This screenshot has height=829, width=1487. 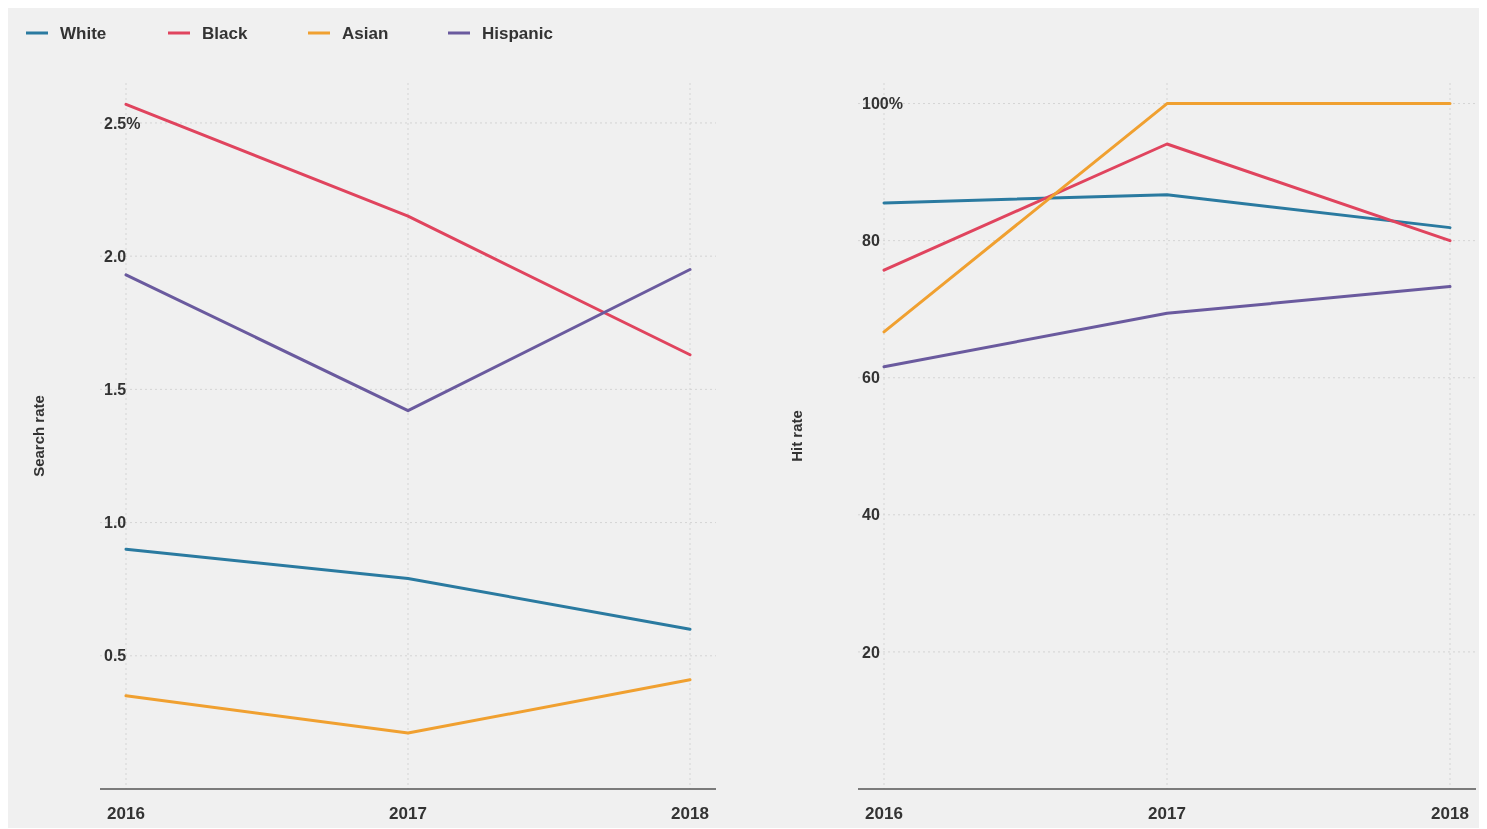 I want to click on y-tick-label: 2.5%, so click(x=122, y=123).